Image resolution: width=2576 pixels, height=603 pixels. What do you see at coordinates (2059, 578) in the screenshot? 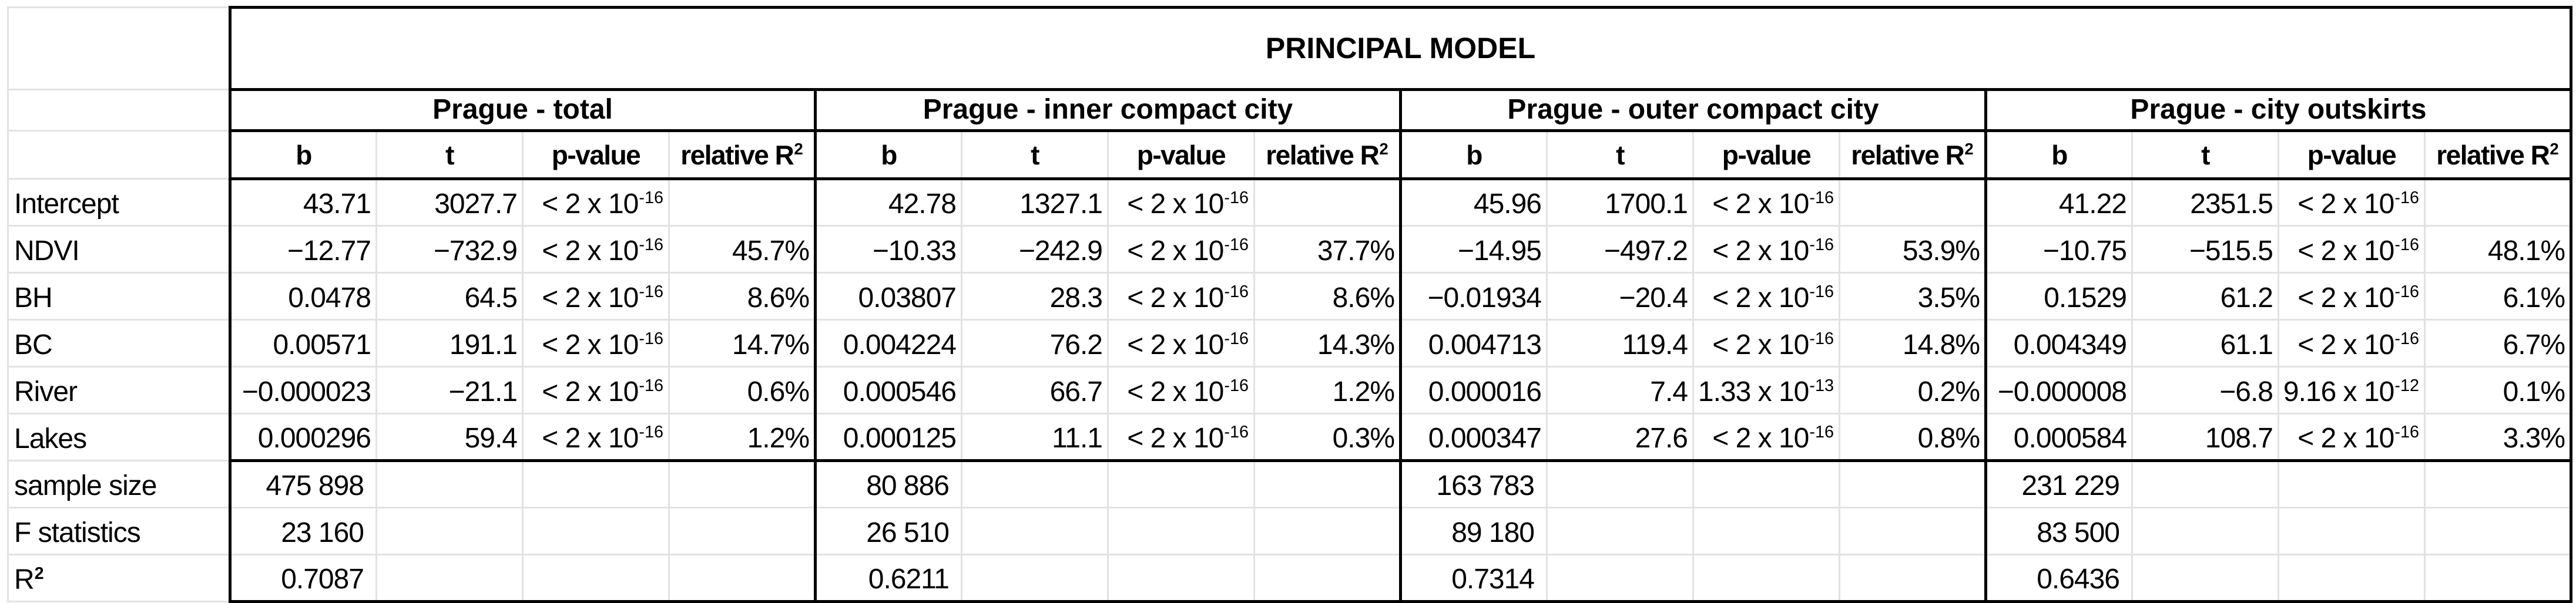
I see `cell-value: 0.6436` at bounding box center [2059, 578].